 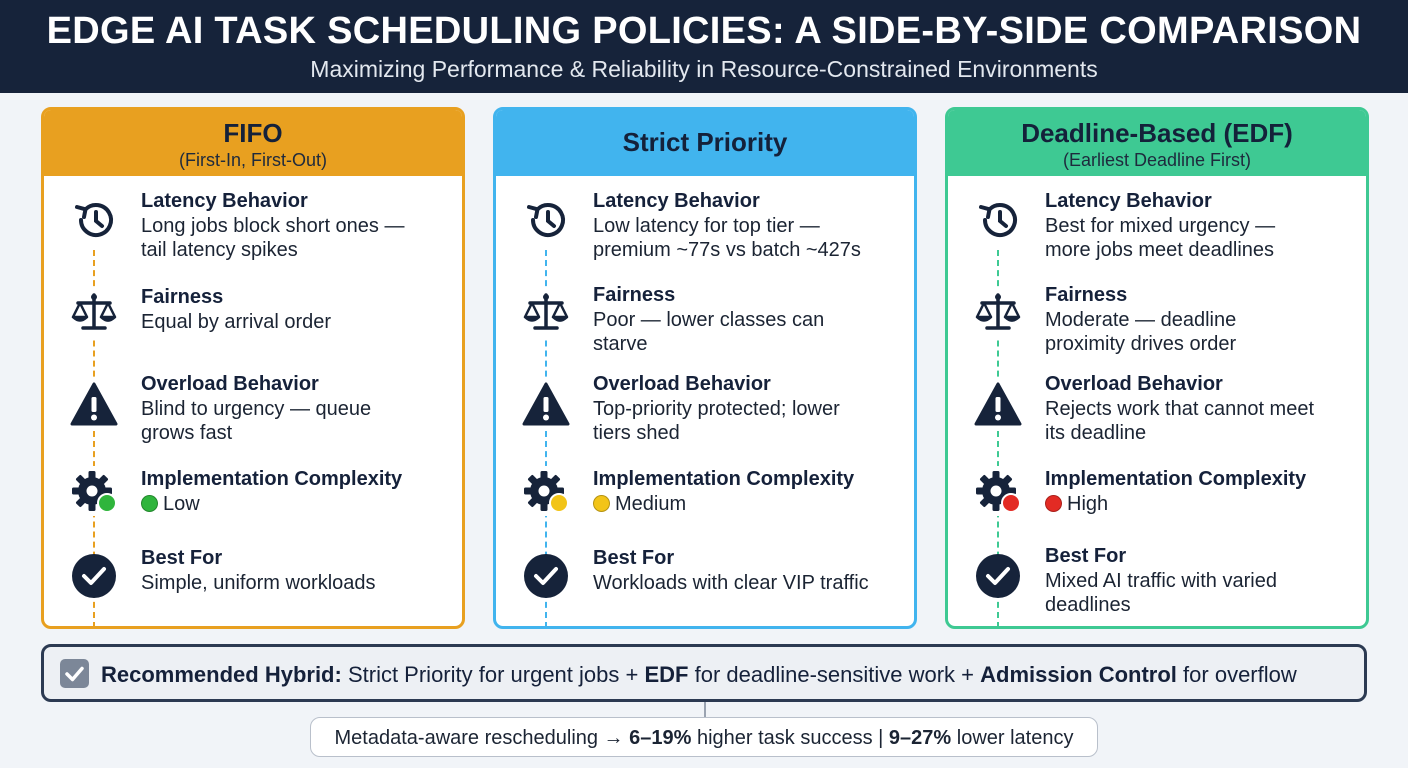 I want to click on hybrid-part: for overflow, so click(x=1240, y=674).